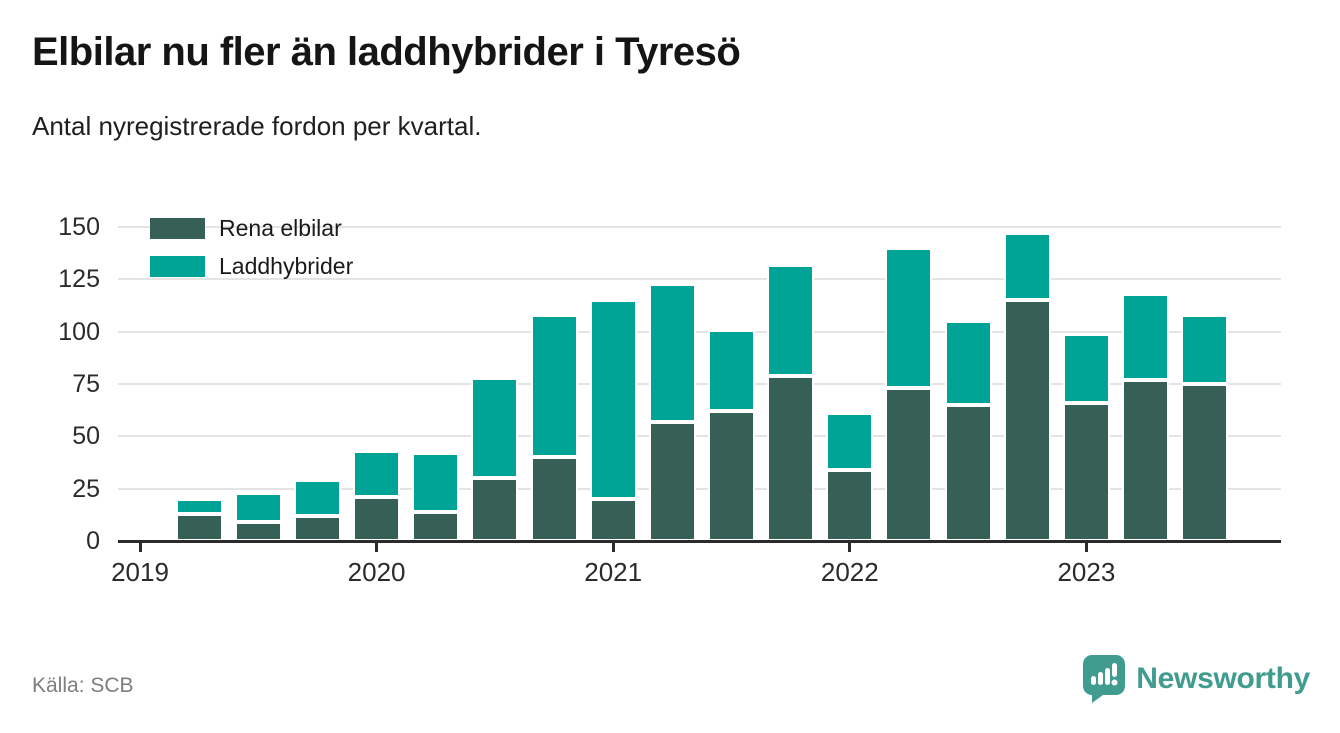 The width and height of the screenshot is (1340, 733). I want to click on y-axis-label: 125, so click(79, 279).